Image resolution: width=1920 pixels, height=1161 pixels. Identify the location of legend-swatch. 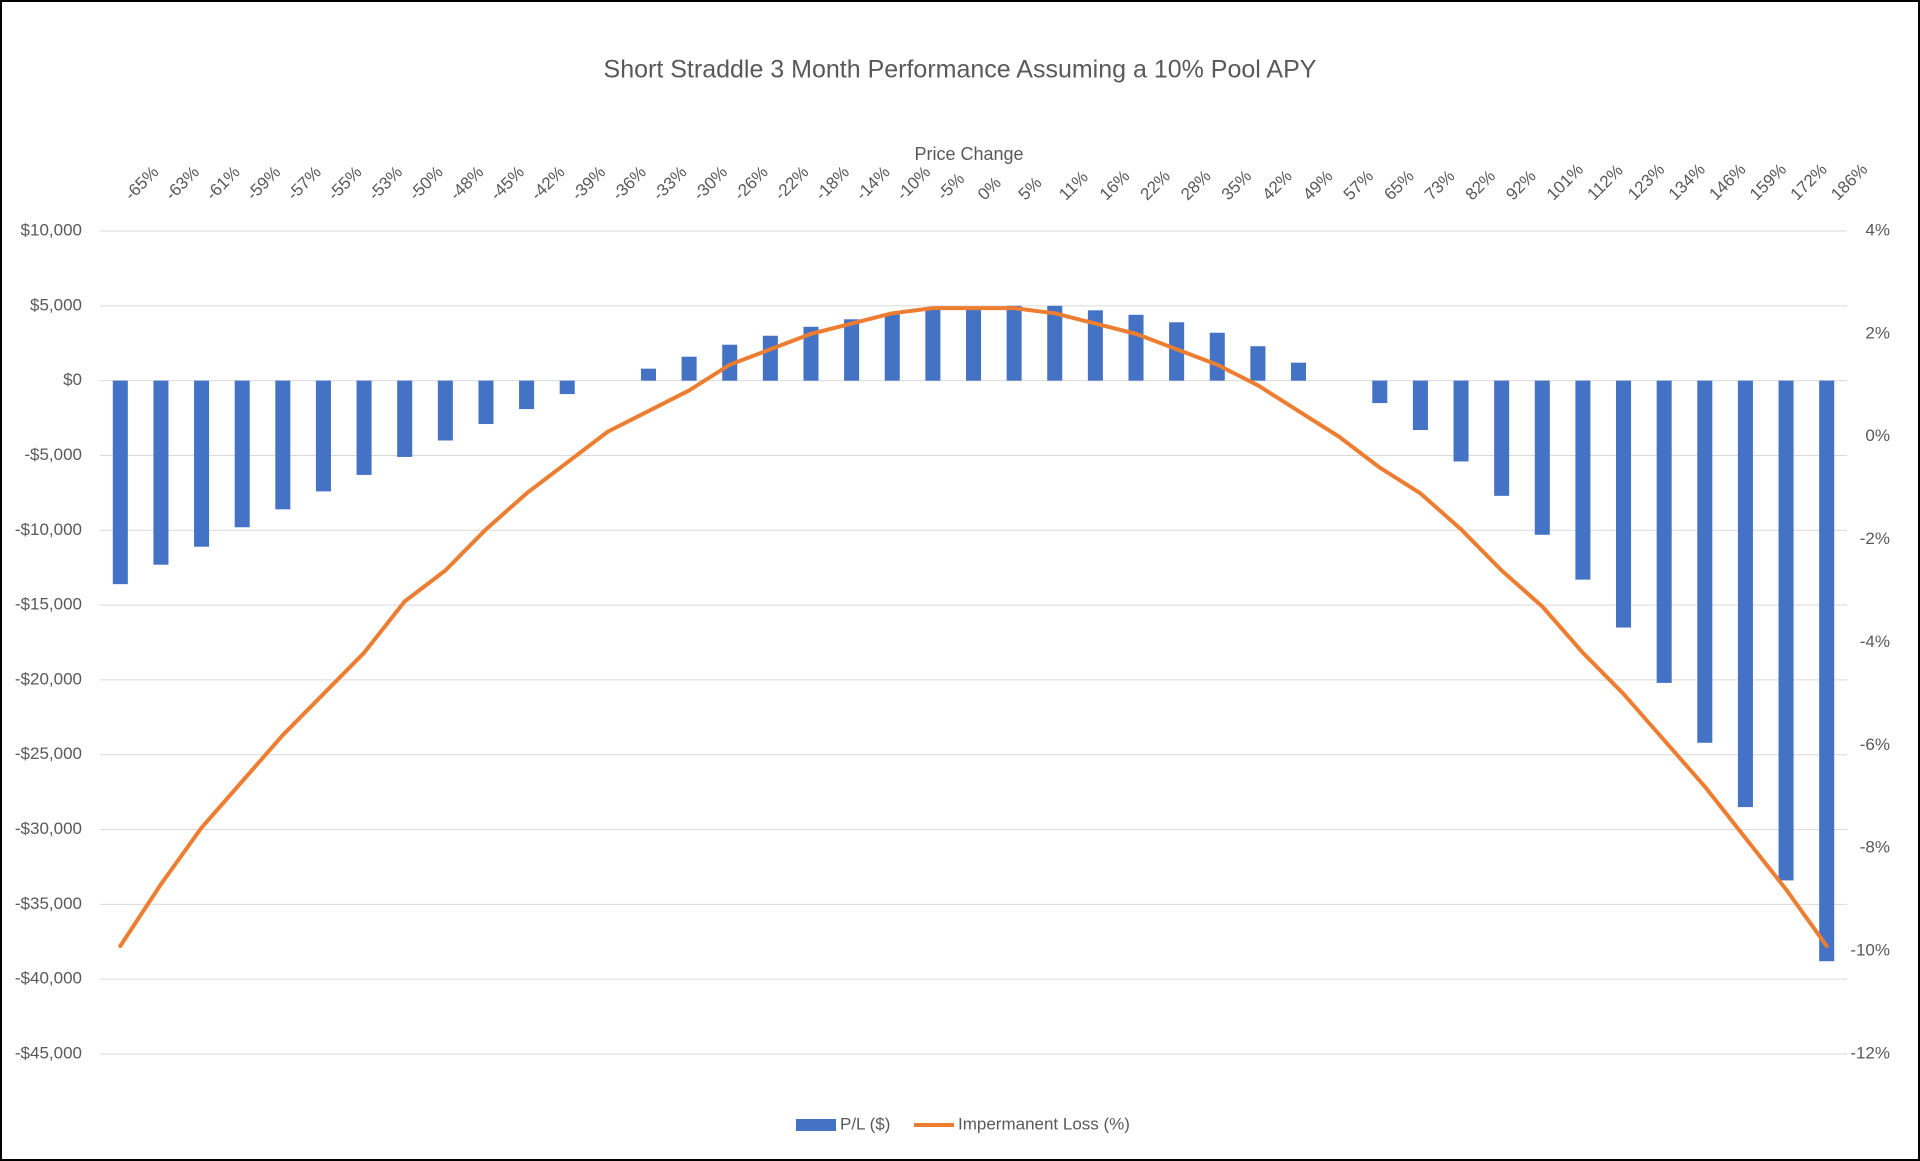
(816, 1125).